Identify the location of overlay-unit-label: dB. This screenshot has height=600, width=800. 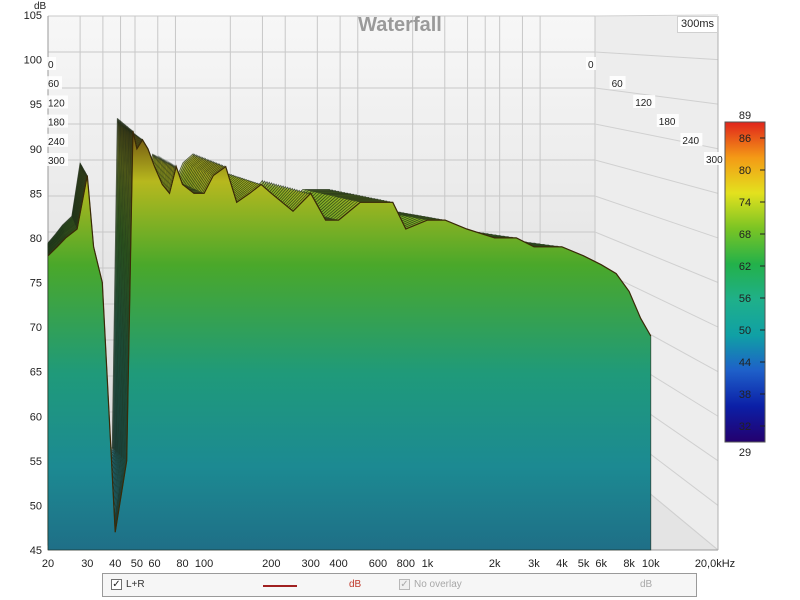
(646, 584).